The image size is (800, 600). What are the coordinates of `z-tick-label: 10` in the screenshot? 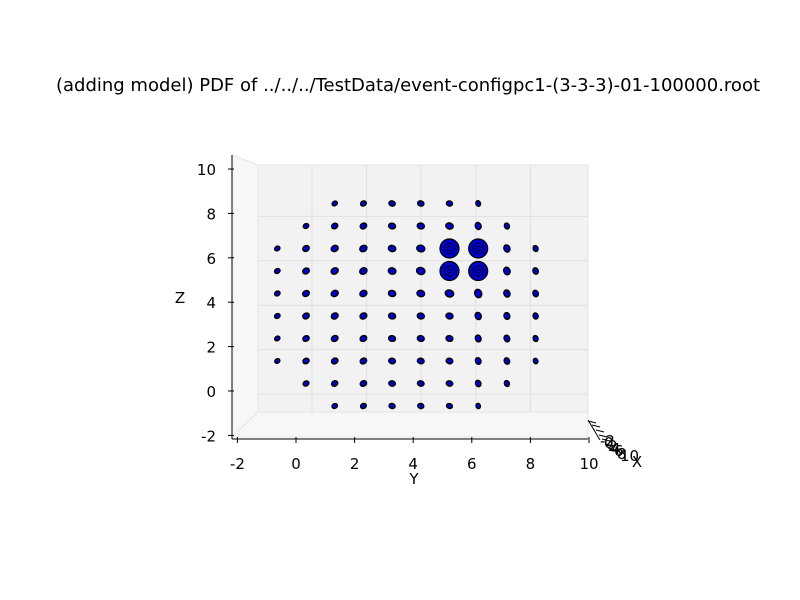 It's located at (206, 170).